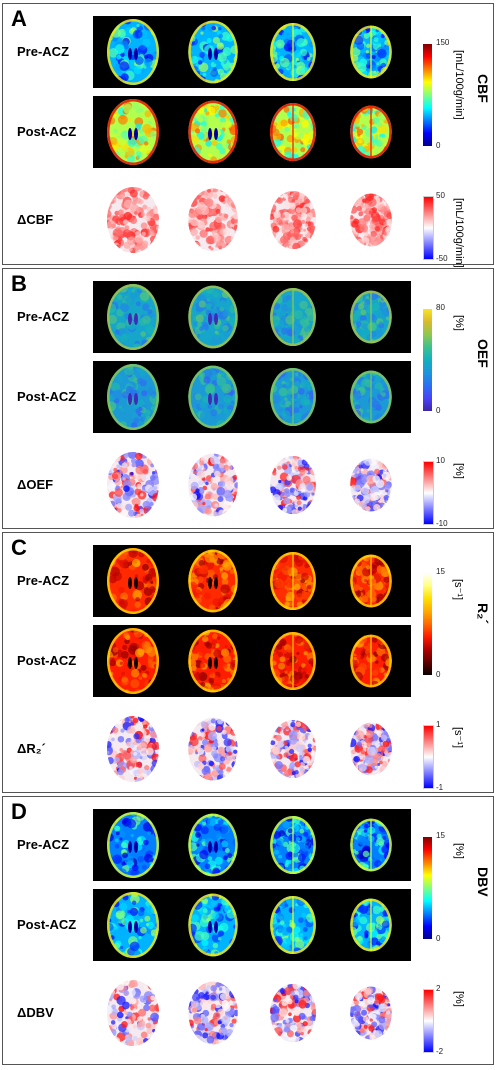  I want to click on delta-colorbar-min-label: -2, so click(440, 1051).